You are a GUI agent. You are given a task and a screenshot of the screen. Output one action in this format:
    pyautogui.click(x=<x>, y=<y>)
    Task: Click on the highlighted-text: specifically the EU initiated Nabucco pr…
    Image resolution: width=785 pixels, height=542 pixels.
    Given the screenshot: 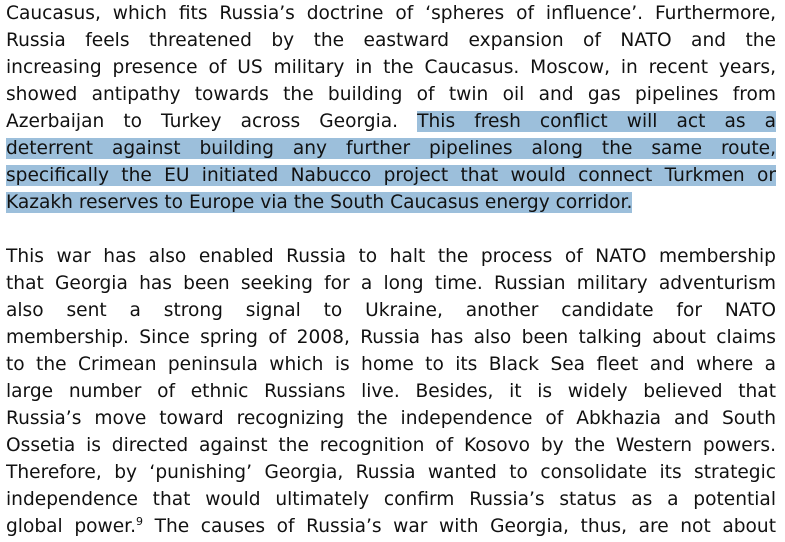 What is the action you would take?
    pyautogui.click(x=391, y=175)
    